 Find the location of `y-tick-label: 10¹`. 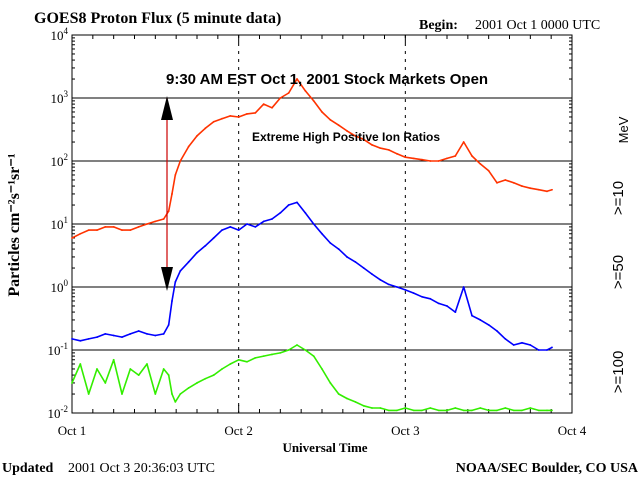

y-tick-label: 10¹ is located at coordinates (60, 223).